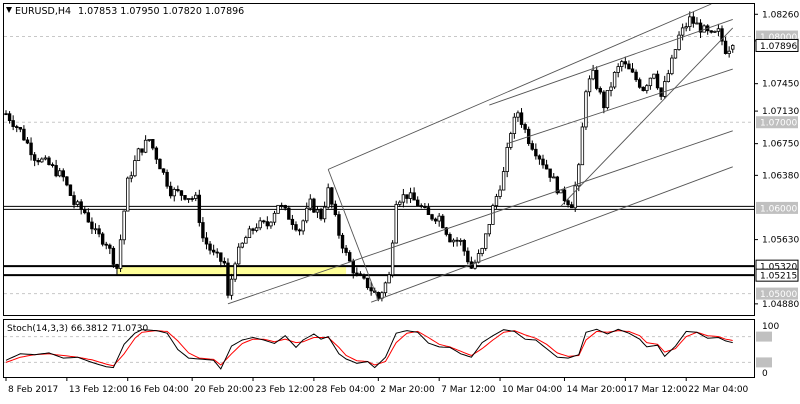 This screenshot has width=800, height=404. I want to click on price-tick-label-7: 1.04880, so click(780, 305).